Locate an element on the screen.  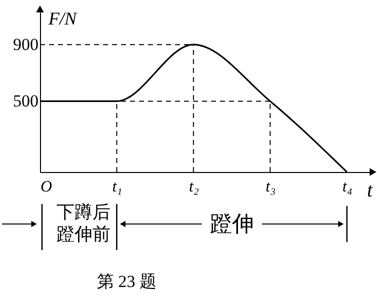
x-tick-label: O is located at coordinates (46, 187).